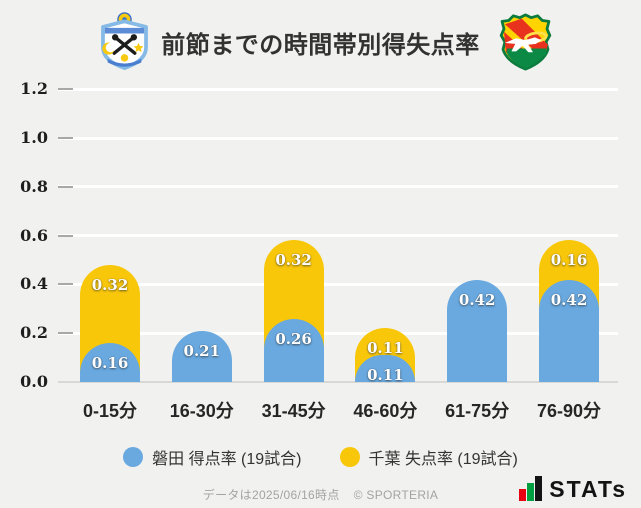 This screenshot has height=508, width=641. Describe the element at coordinates (531, 488) in the screenshot. I see `bar-chart-icon` at that location.